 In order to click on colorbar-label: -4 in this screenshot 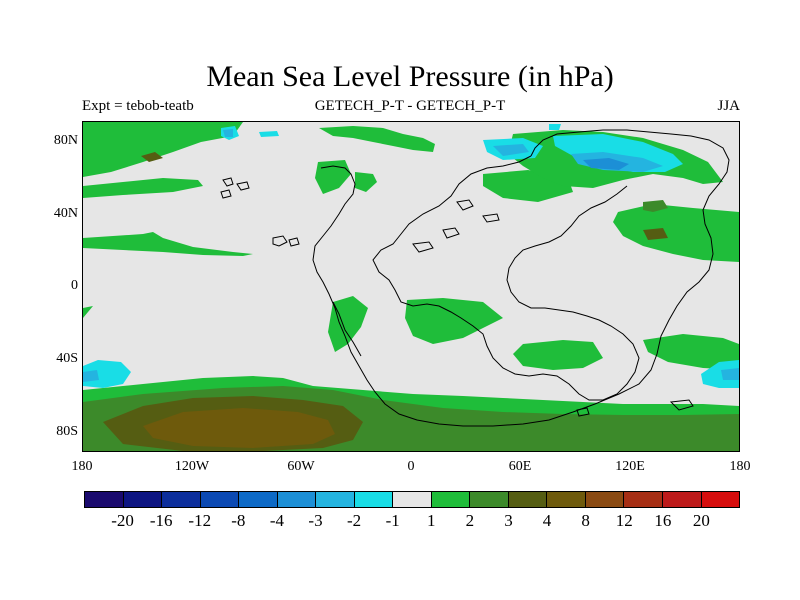, I will do `click(277, 520)`.